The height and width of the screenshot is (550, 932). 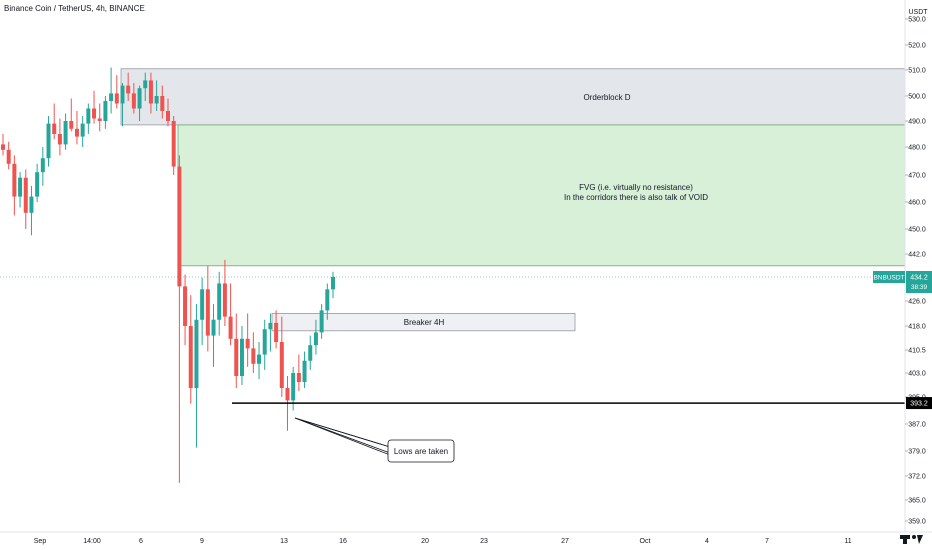 What do you see at coordinates (917, 452) in the screenshot?
I see `y-tick-label: 379.0` at bounding box center [917, 452].